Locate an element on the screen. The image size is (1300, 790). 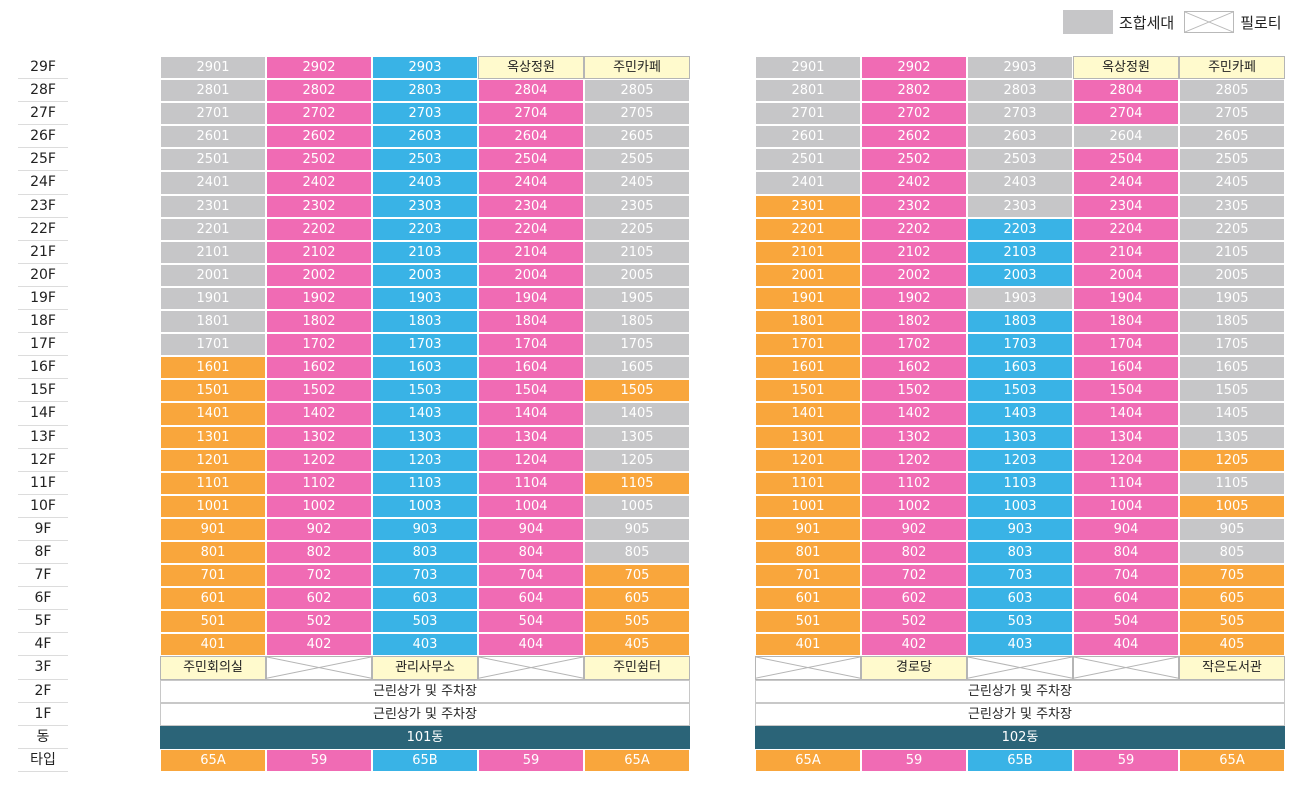
floor-label: 28F is located at coordinates (43, 91).